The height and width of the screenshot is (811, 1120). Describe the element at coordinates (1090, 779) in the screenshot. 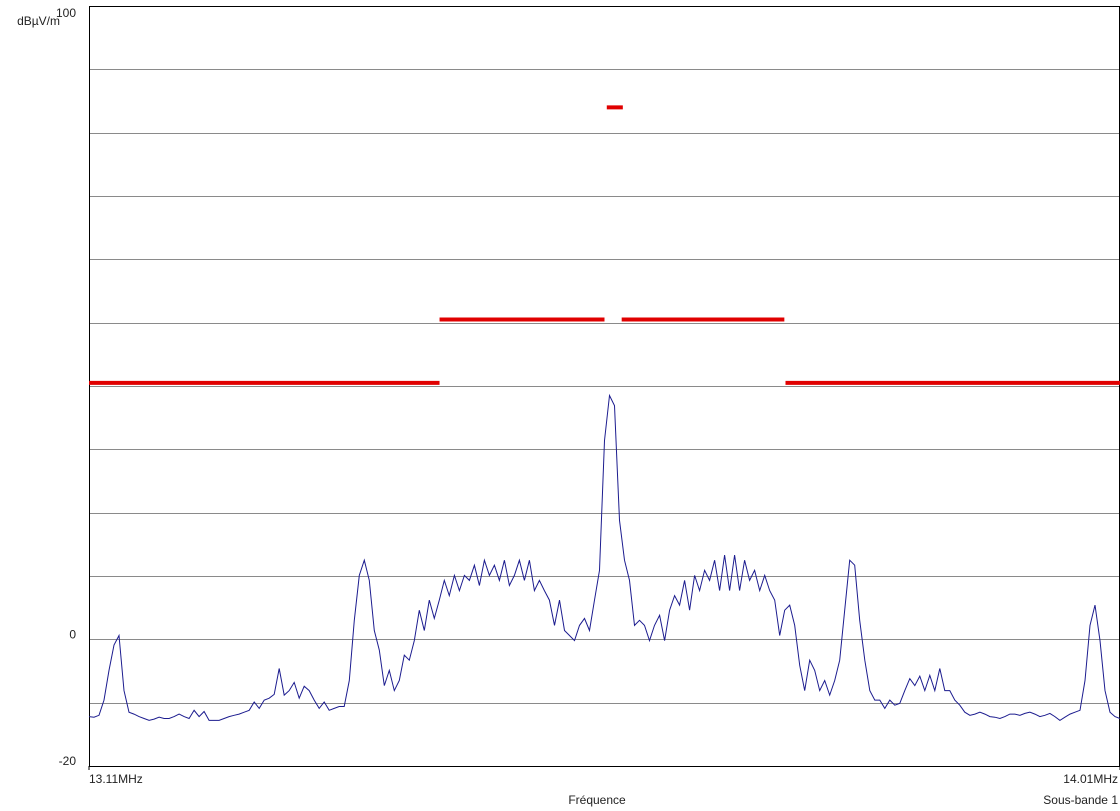

I see `x-tick-label: 14.01MHz` at that location.